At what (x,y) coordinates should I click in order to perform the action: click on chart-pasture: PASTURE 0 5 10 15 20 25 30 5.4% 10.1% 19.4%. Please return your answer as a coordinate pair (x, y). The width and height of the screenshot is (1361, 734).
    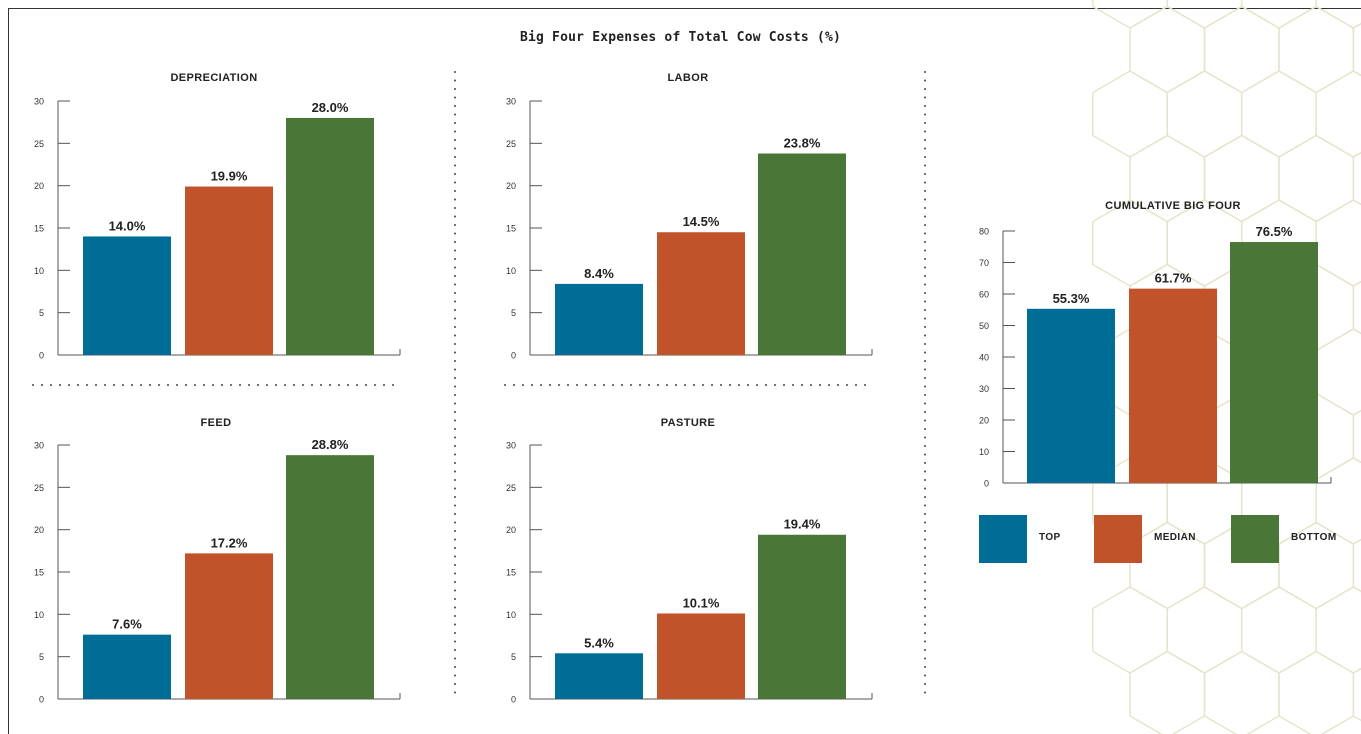
    Looking at the image, I should click on (689, 561).